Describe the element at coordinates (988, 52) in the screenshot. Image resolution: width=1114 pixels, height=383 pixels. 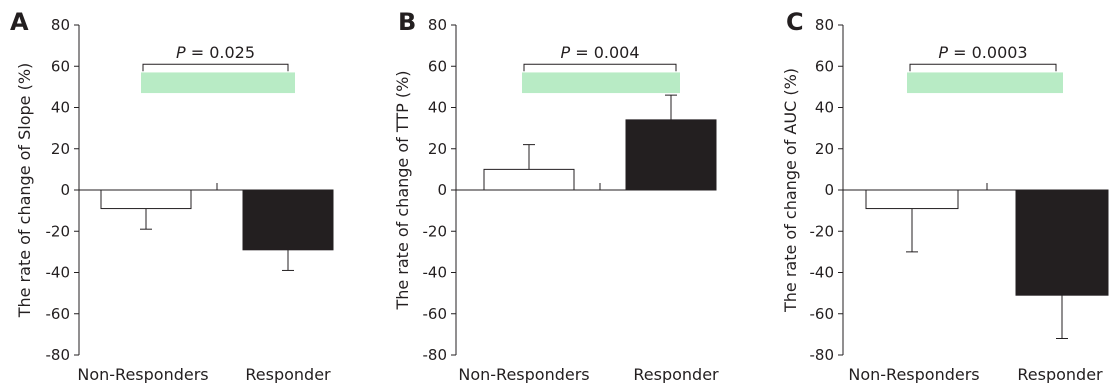
I see `p-value-text: = 0.0003` at that location.